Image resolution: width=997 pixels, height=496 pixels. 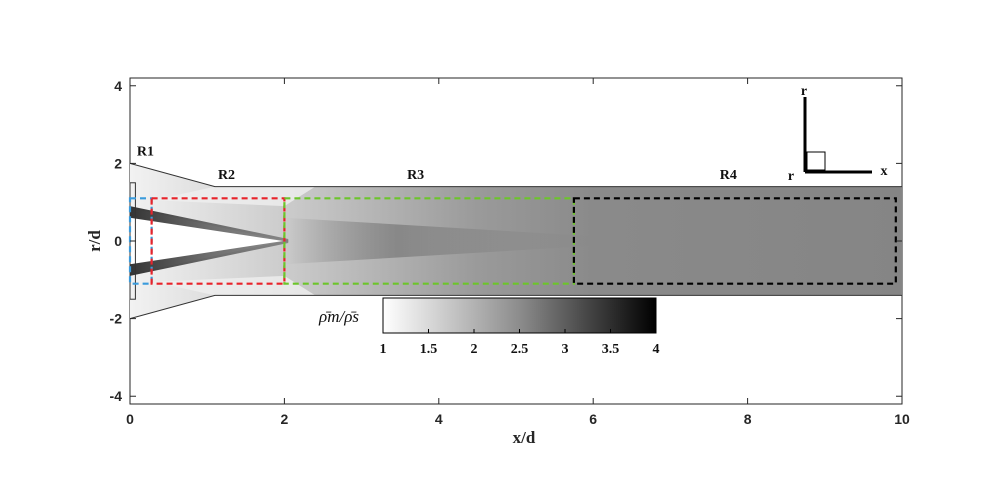 What do you see at coordinates (429, 349) in the screenshot?
I see `colorbar-tick-label: 1.5` at bounding box center [429, 349].